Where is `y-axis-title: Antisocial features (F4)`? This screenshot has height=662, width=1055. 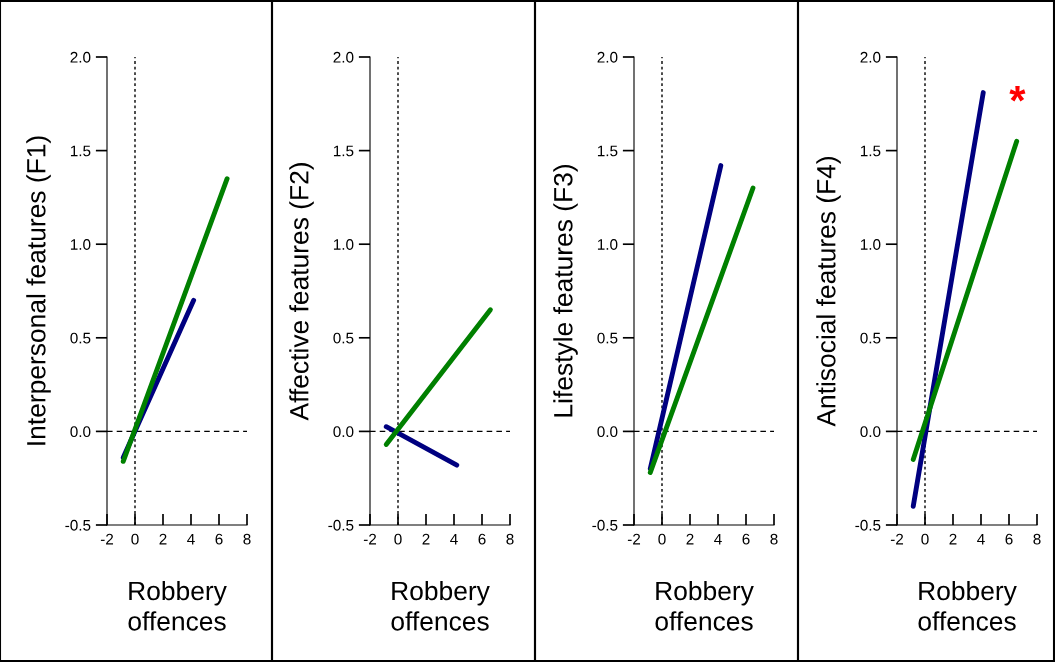 y-axis-title: Antisocial features (F4) is located at coordinates (828, 291).